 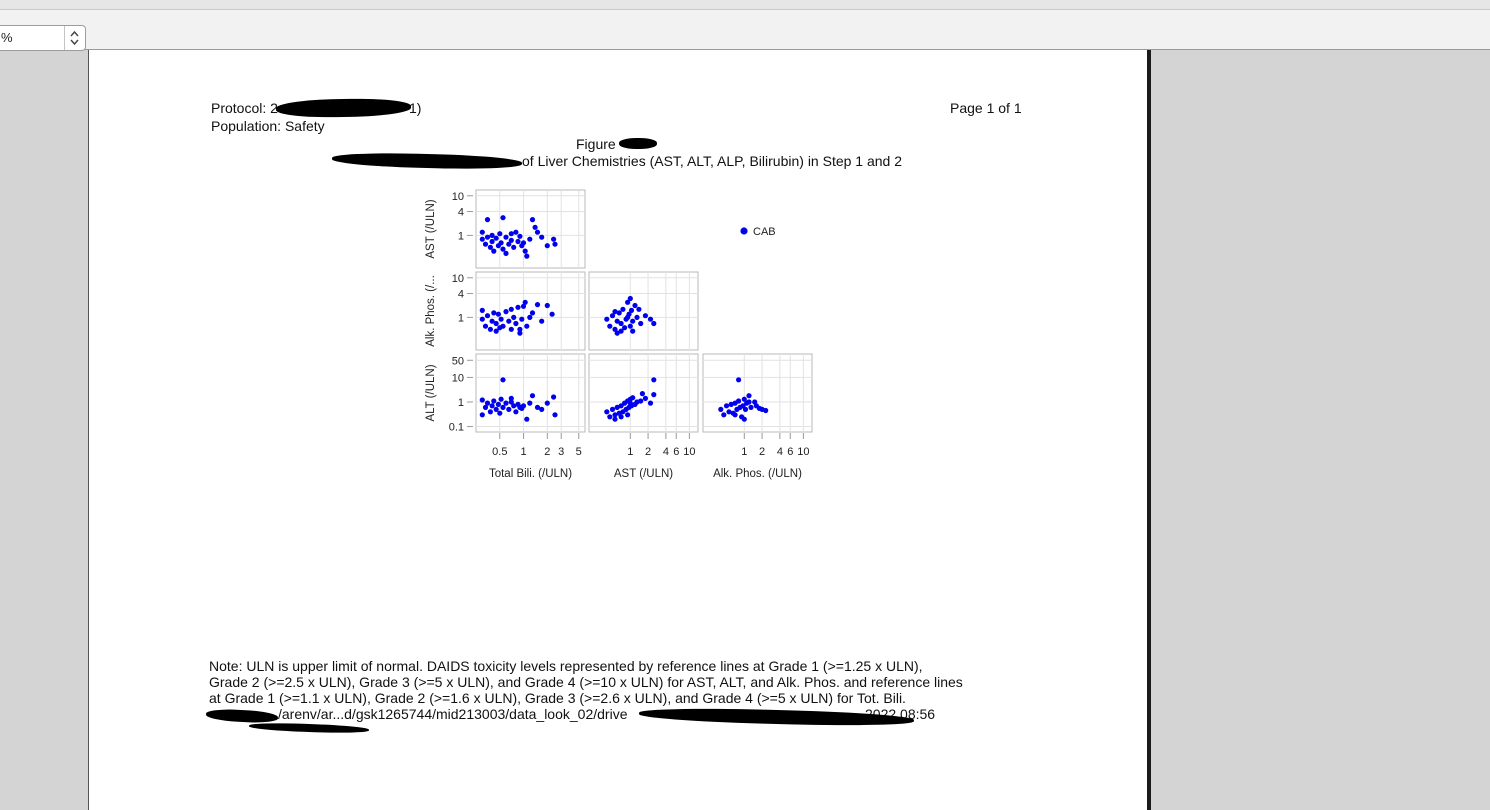 I want to click on y-axis-label: ALT (/ULN), so click(x=431, y=392).